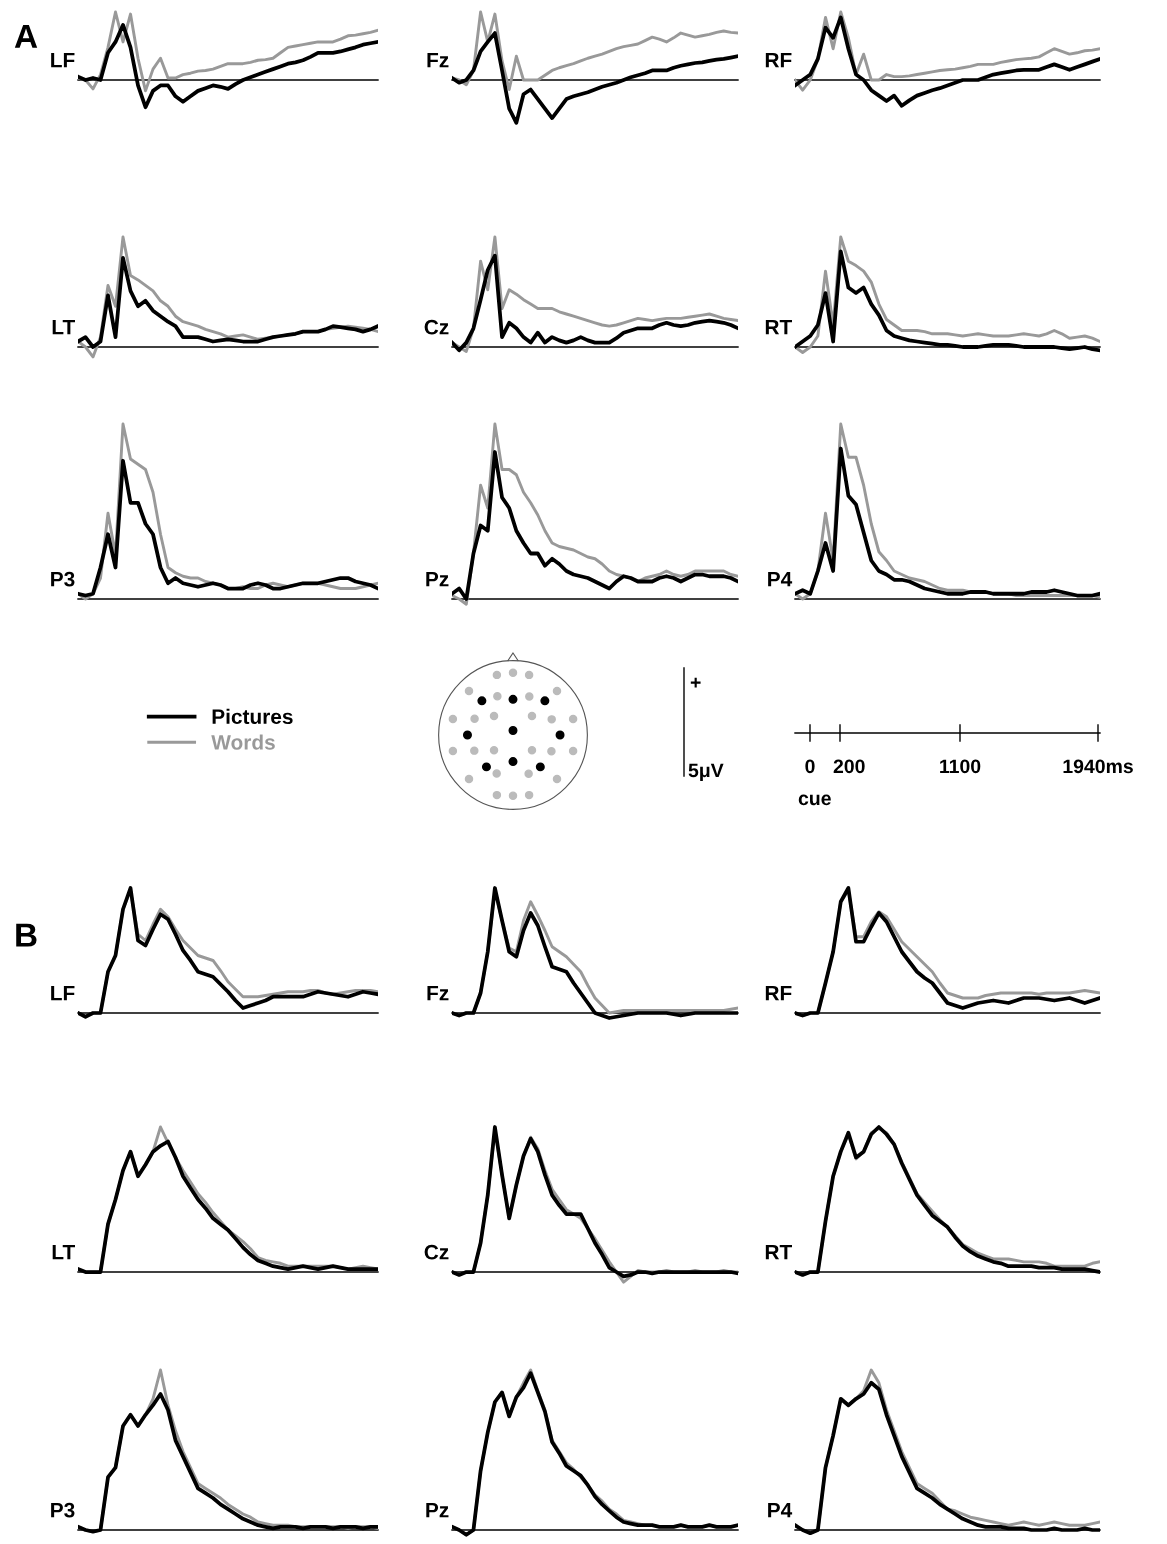 This screenshot has height=1544, width=1167. Describe the element at coordinates (1098, 766) in the screenshot. I see `text: 1940ms` at that location.